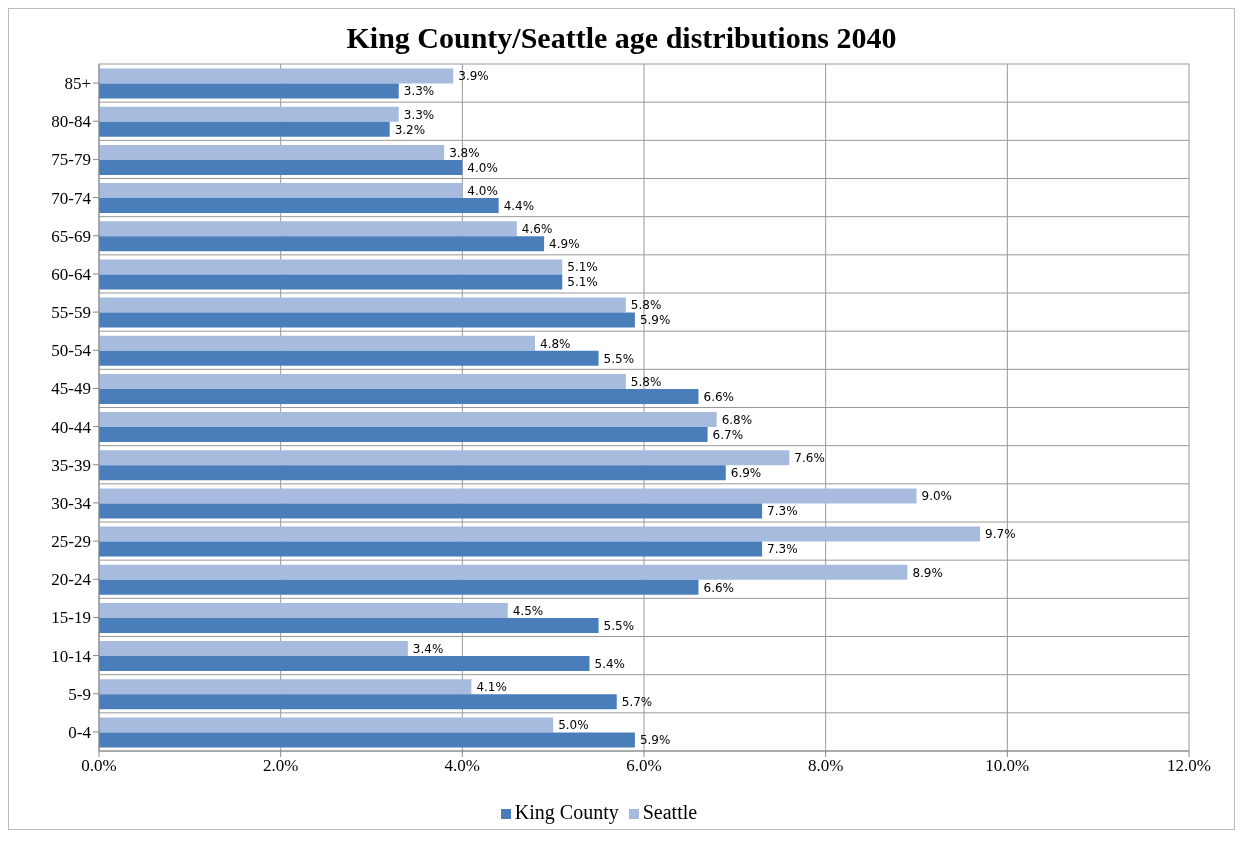  What do you see at coordinates (936, 496) in the screenshot?
I see `data-label: 9.0%` at bounding box center [936, 496].